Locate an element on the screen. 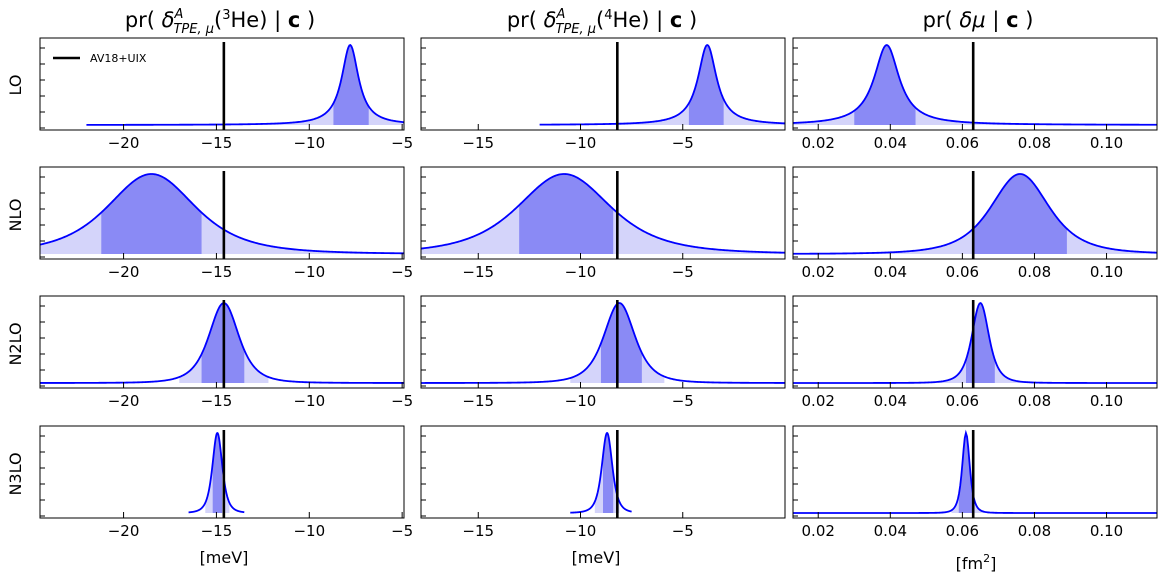 This screenshot has width=1163, height=581. panel-he3-nlo: −20 −15 −10 −5 is located at coordinates (226, 223).